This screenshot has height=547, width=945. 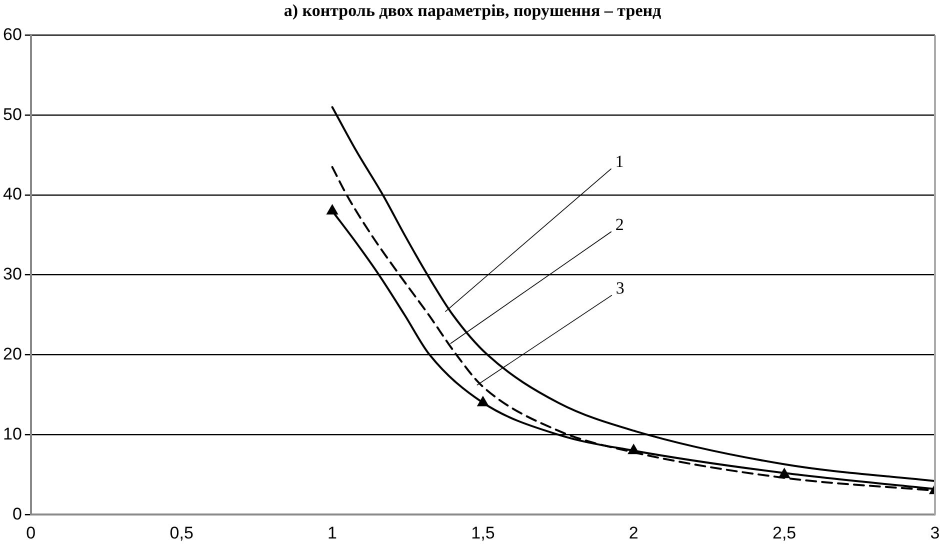 What do you see at coordinates (17, 514) in the screenshot?
I see `y-tick-label: 0` at bounding box center [17, 514].